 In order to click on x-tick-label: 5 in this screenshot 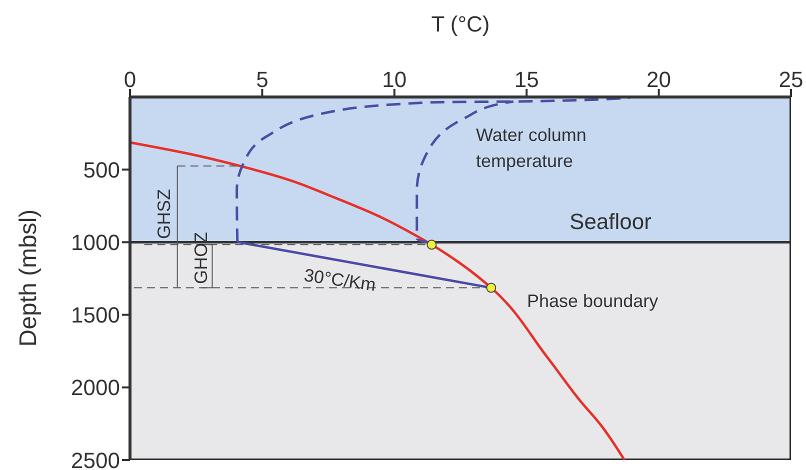, I will do `click(262, 79)`.